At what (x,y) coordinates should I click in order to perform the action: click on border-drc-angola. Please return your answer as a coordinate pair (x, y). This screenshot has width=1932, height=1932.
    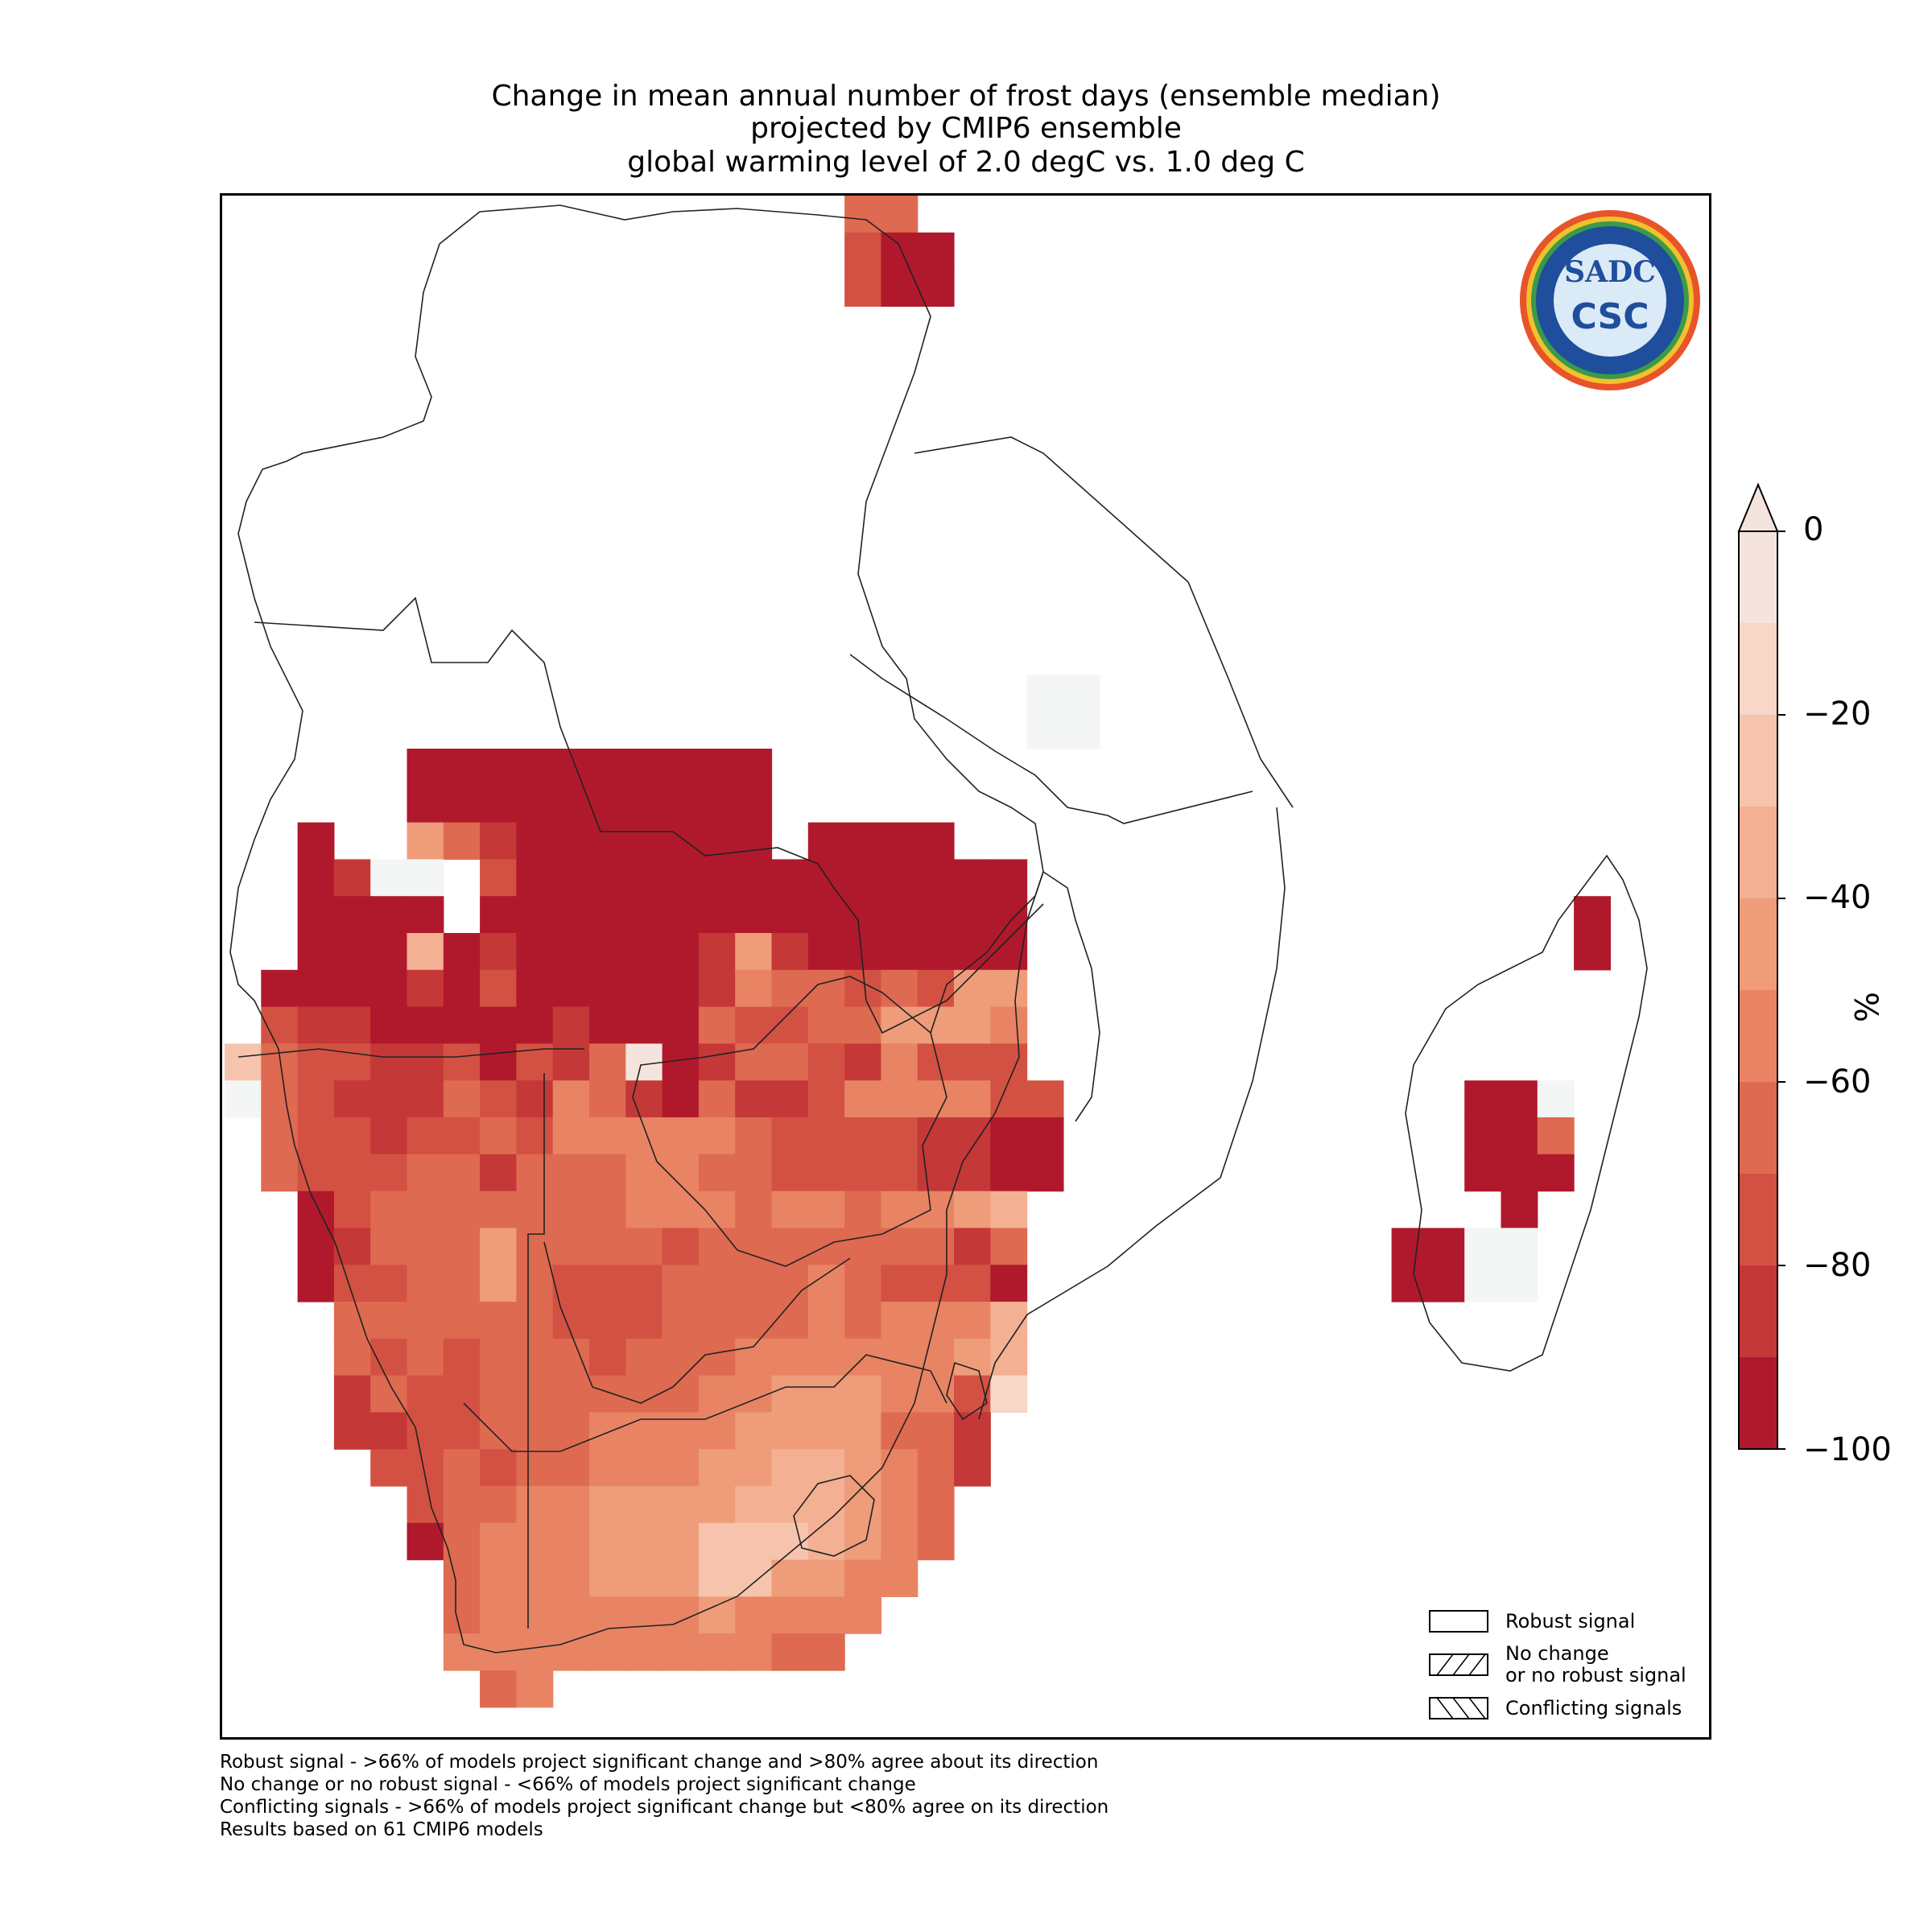
    Looking at the image, I should click on (427, 714).